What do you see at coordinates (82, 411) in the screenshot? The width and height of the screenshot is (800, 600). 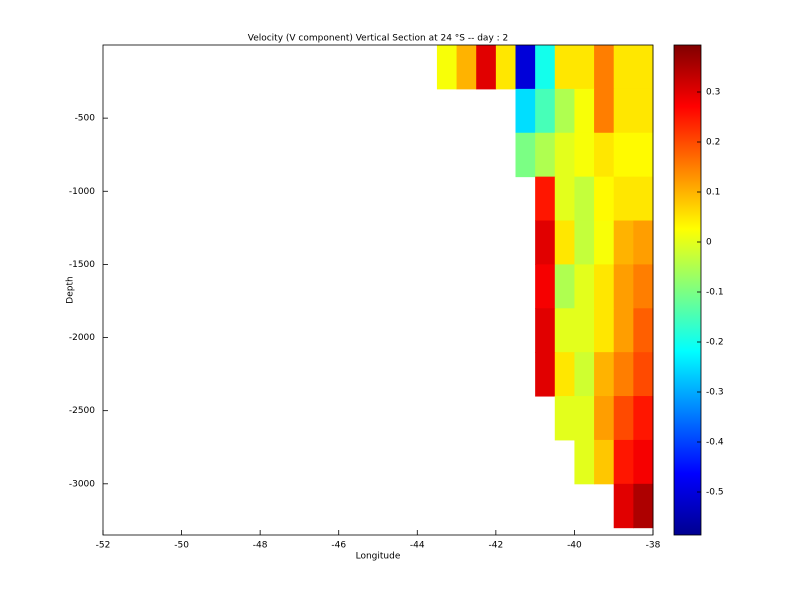 I see `y-tick-label: -2500` at bounding box center [82, 411].